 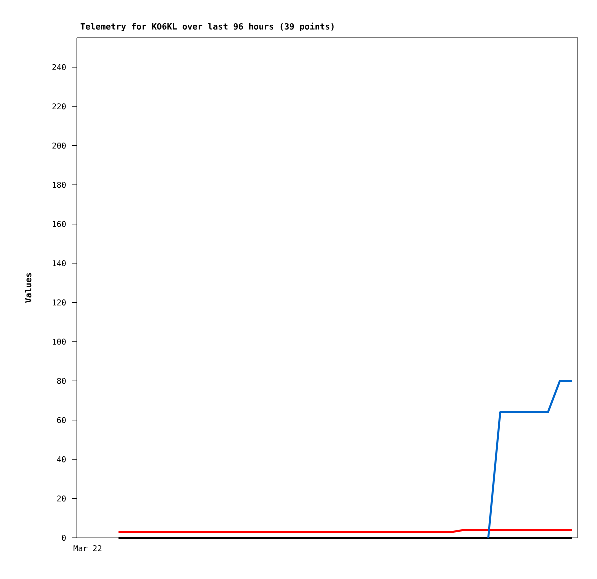 I want to click on y-axis-title: Values, so click(x=28, y=288).